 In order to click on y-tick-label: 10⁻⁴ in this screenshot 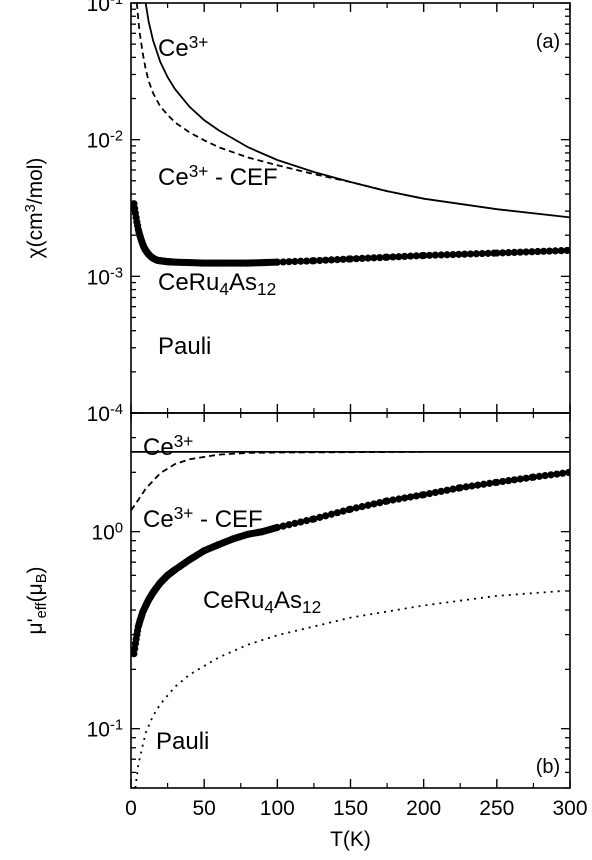, I will do `click(105, 414)`.